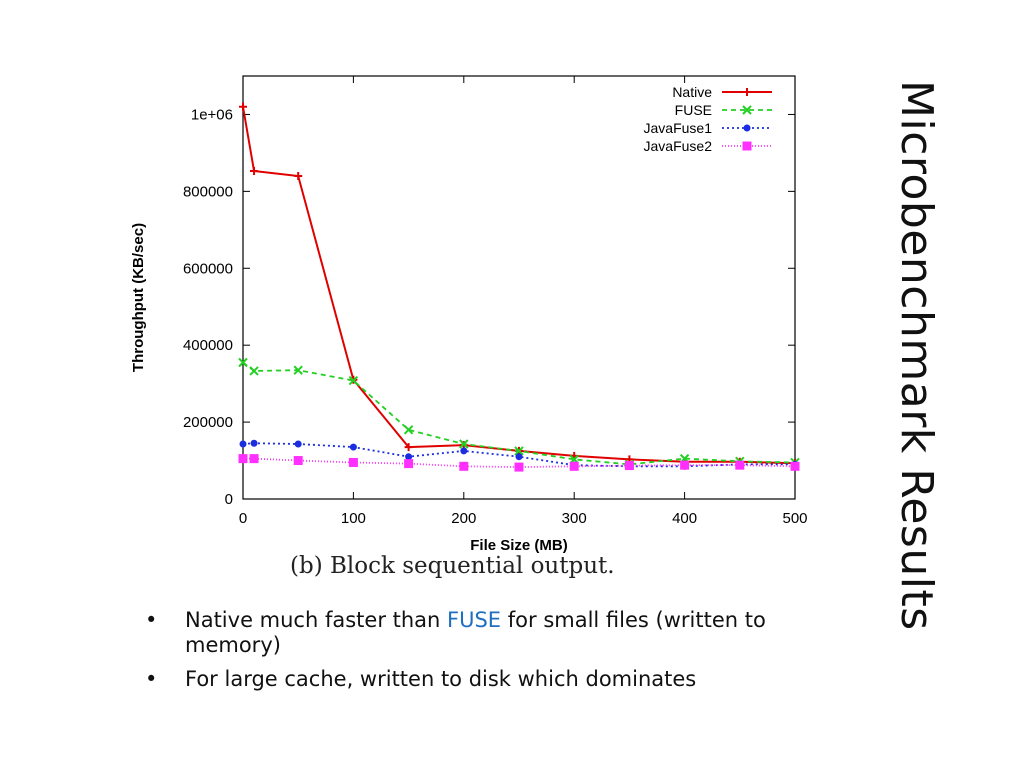  What do you see at coordinates (747, 128) in the screenshot?
I see `legend-marker-javafuse1` at bounding box center [747, 128].